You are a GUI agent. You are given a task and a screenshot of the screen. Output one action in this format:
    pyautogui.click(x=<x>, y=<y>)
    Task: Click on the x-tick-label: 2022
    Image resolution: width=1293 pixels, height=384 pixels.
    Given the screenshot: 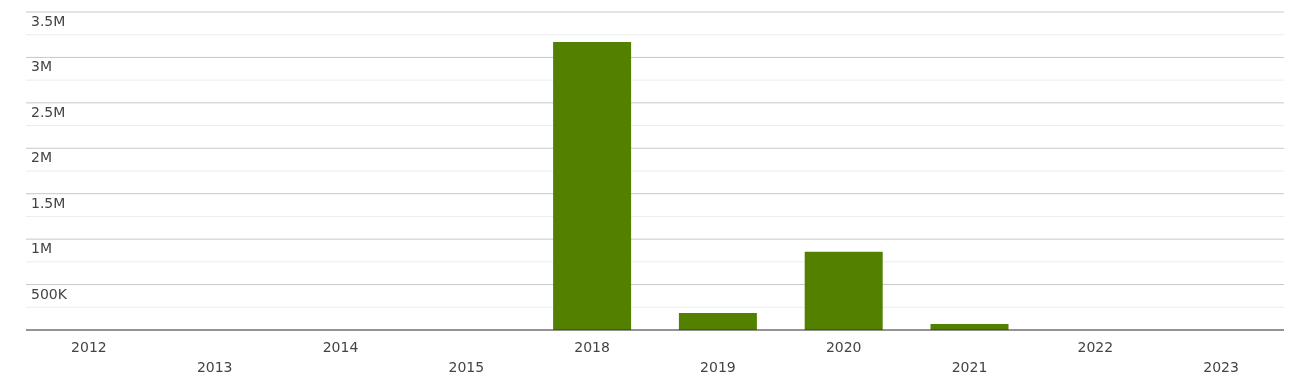 What is the action you would take?
    pyautogui.click(x=1095, y=347)
    